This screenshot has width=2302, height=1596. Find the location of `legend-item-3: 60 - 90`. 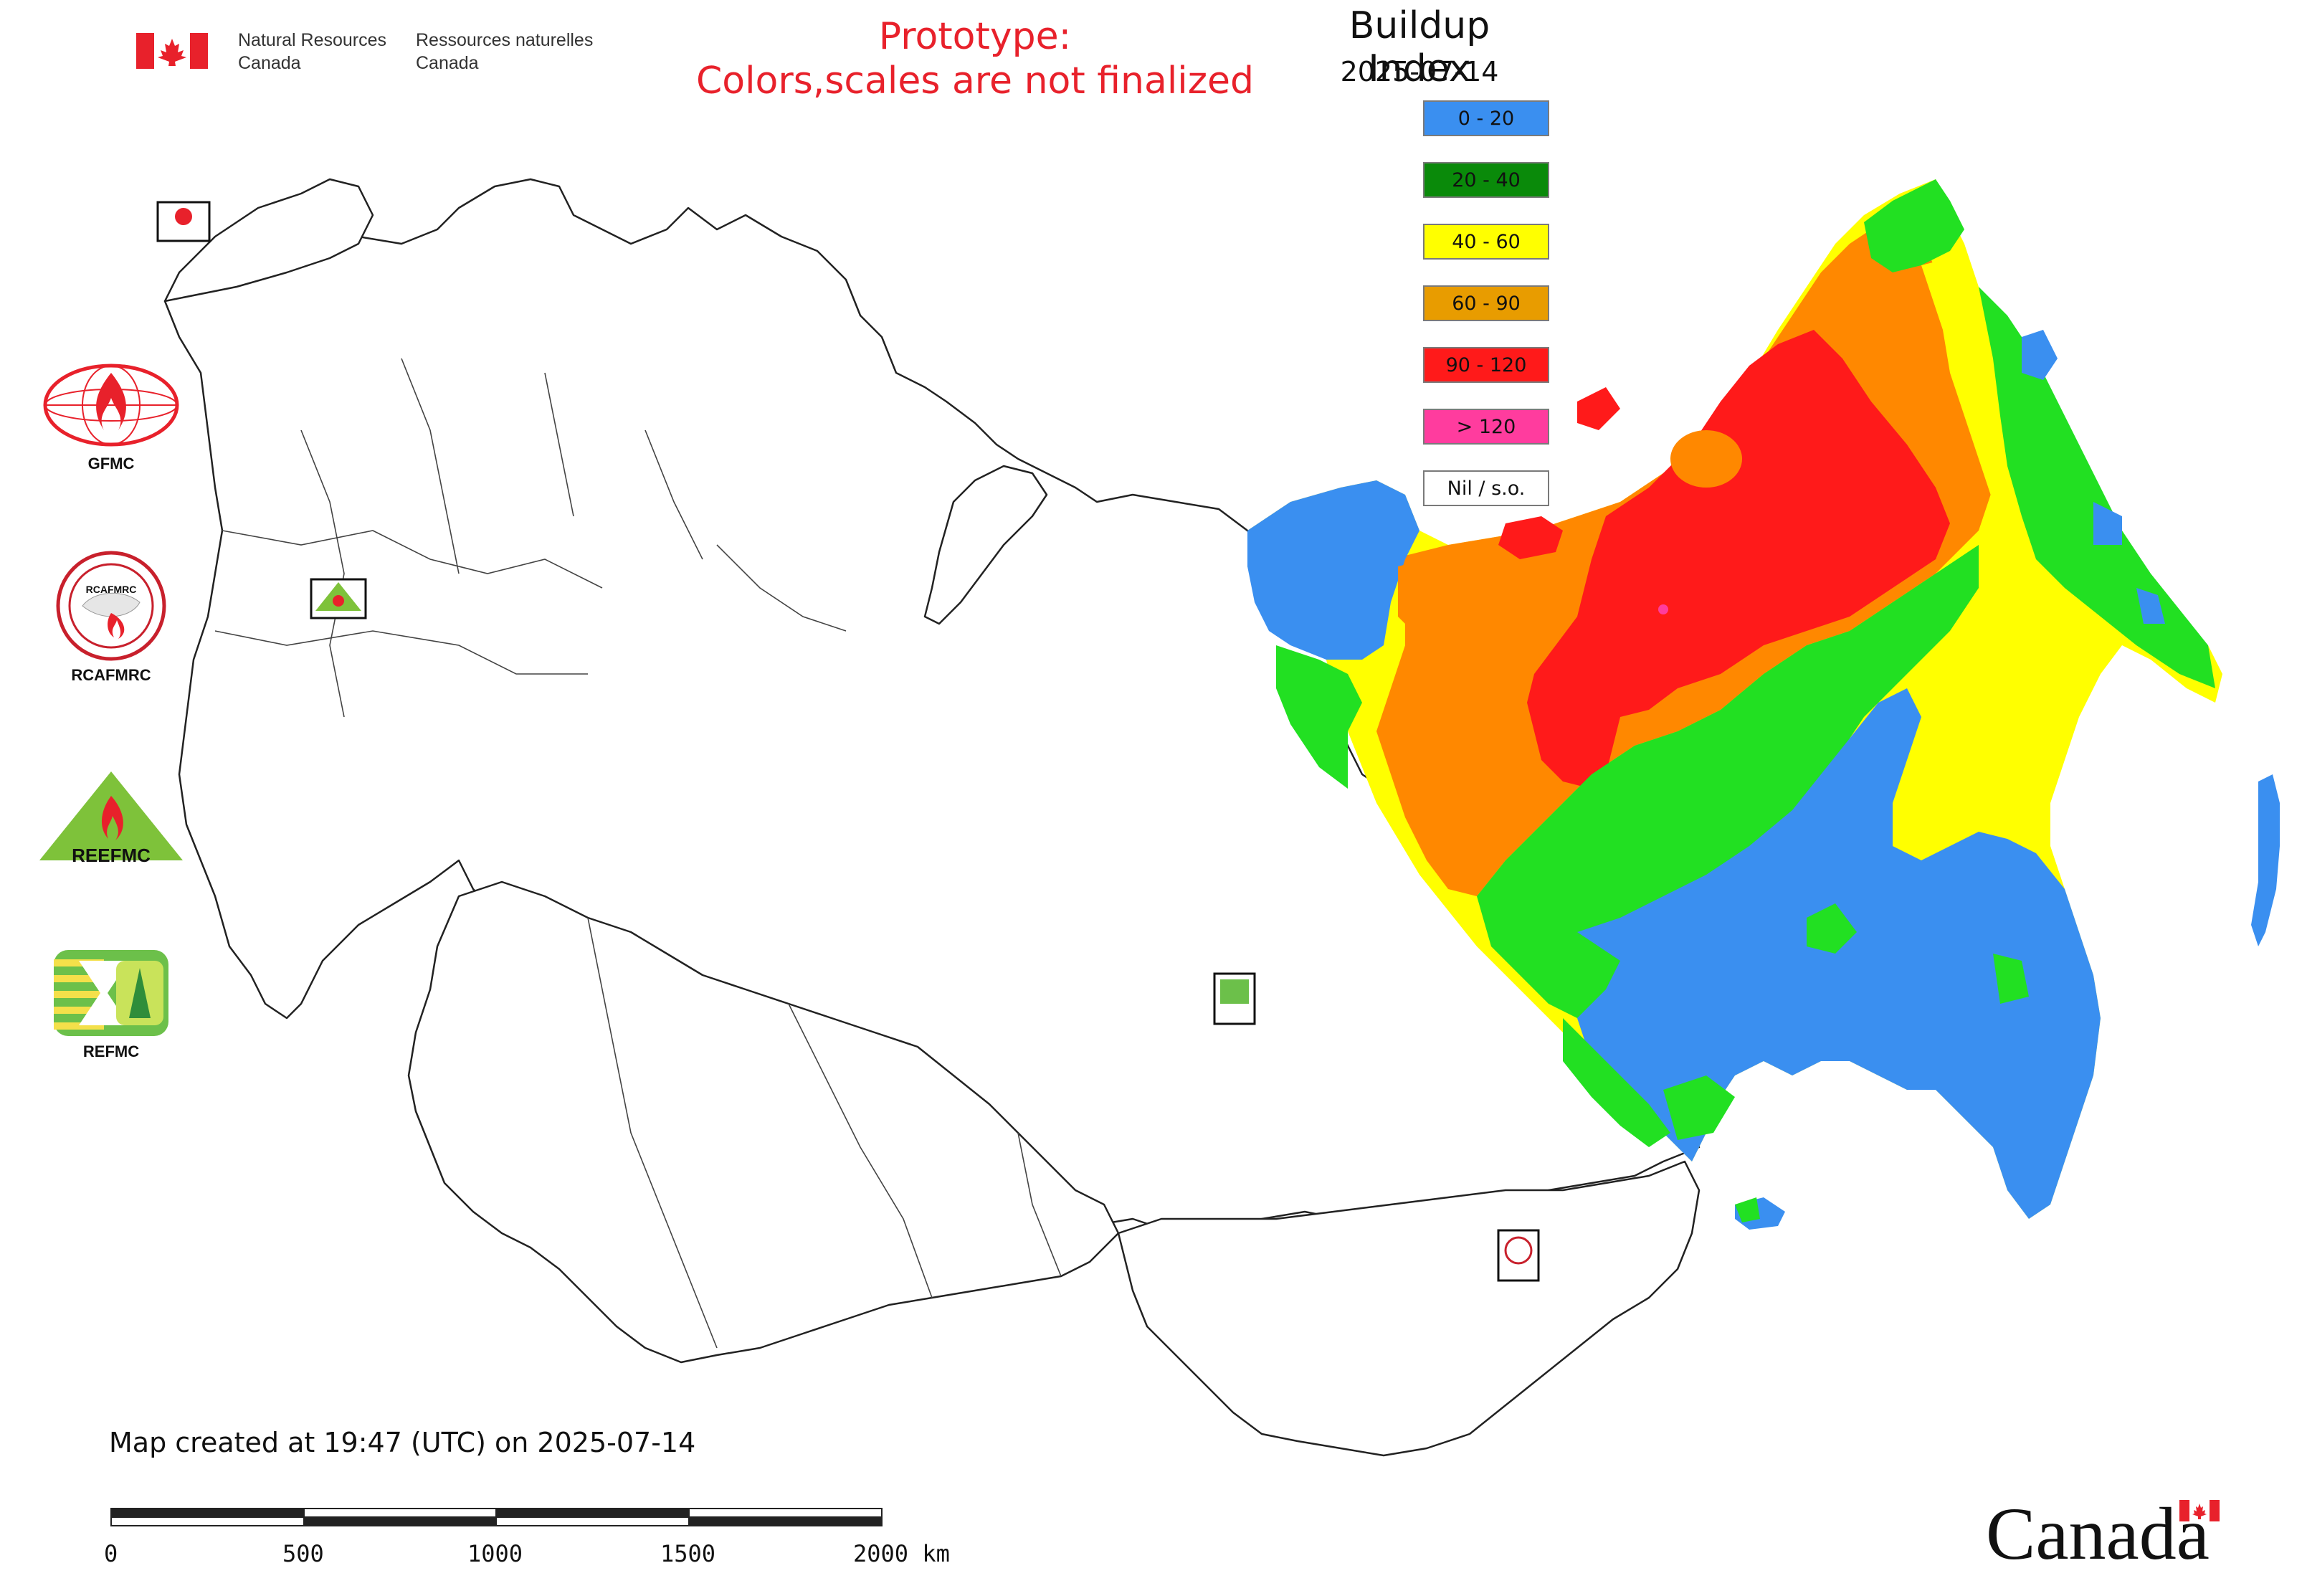

legend-item-3: 60 - 90 is located at coordinates (1486, 303).